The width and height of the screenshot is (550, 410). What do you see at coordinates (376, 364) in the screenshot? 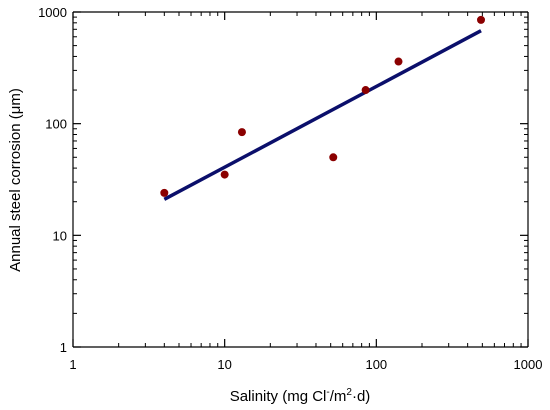
I see `x-tick-label: 100` at bounding box center [376, 364].